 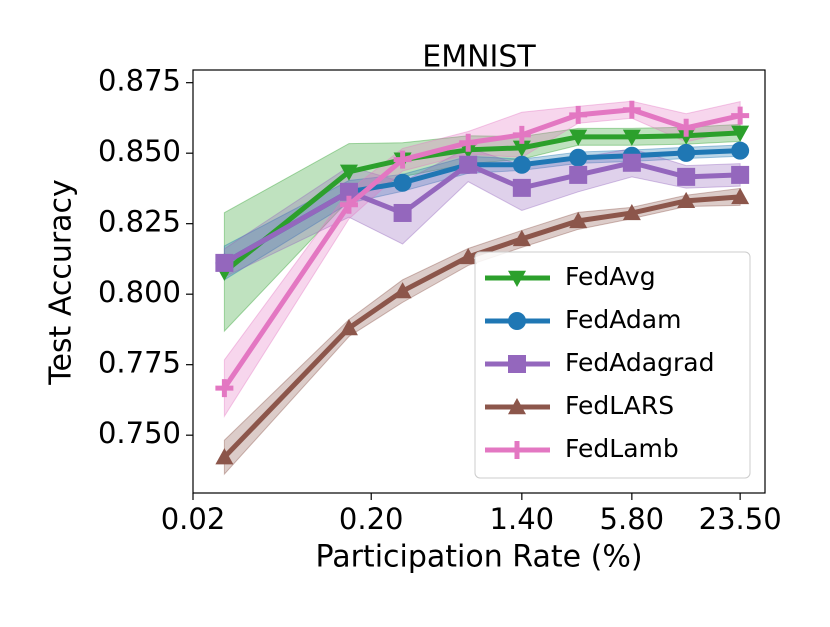 What do you see at coordinates (610, 276) in the screenshot?
I see `legend-label: FedAvg` at bounding box center [610, 276].